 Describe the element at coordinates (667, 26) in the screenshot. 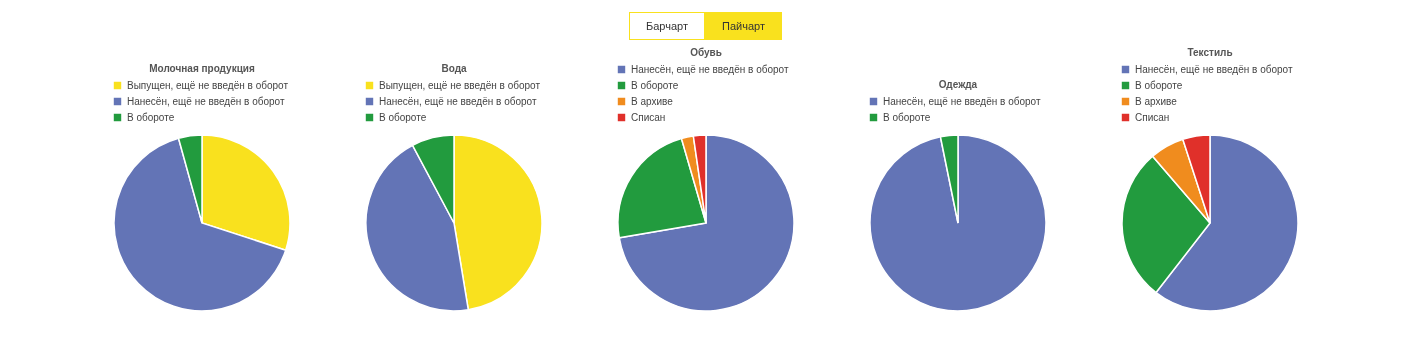

I see `text: Барчарт` at that location.